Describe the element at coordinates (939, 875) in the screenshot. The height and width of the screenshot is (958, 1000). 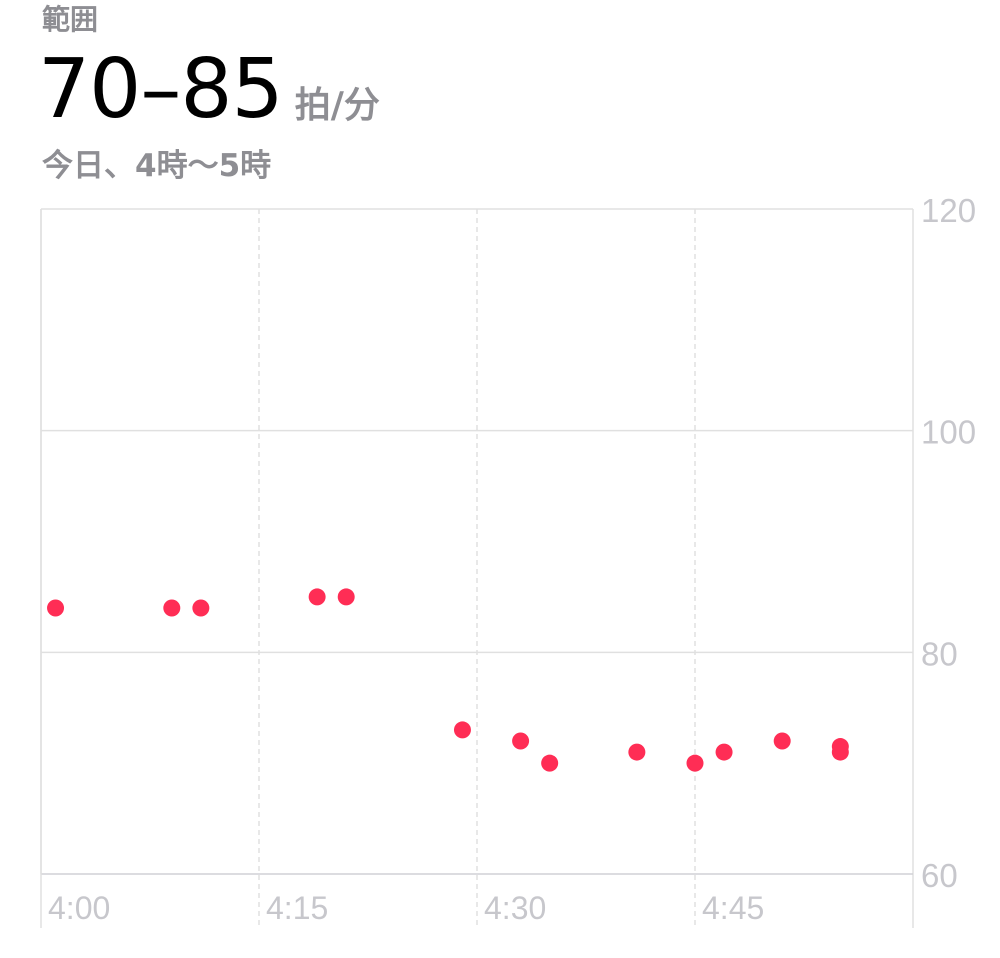
I see `y-tick-label: 60` at that location.